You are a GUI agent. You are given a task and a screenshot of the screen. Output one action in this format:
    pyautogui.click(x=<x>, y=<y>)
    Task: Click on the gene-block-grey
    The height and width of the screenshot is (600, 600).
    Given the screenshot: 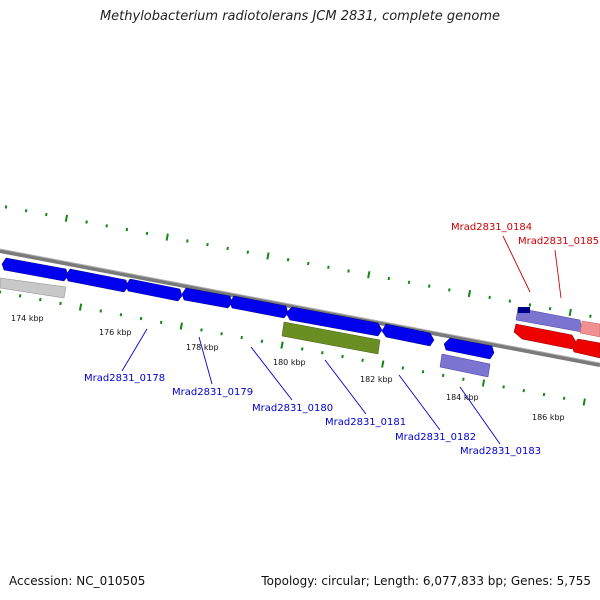 What is the action you would take?
    pyautogui.click(x=33, y=288)
    